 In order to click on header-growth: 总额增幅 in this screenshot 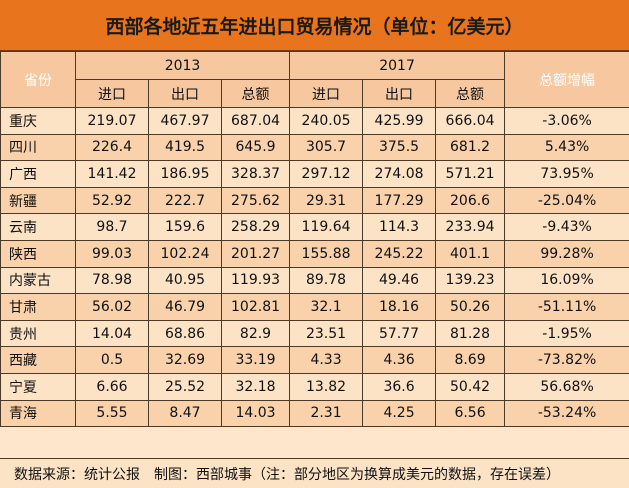, I will do `click(566, 79)`.